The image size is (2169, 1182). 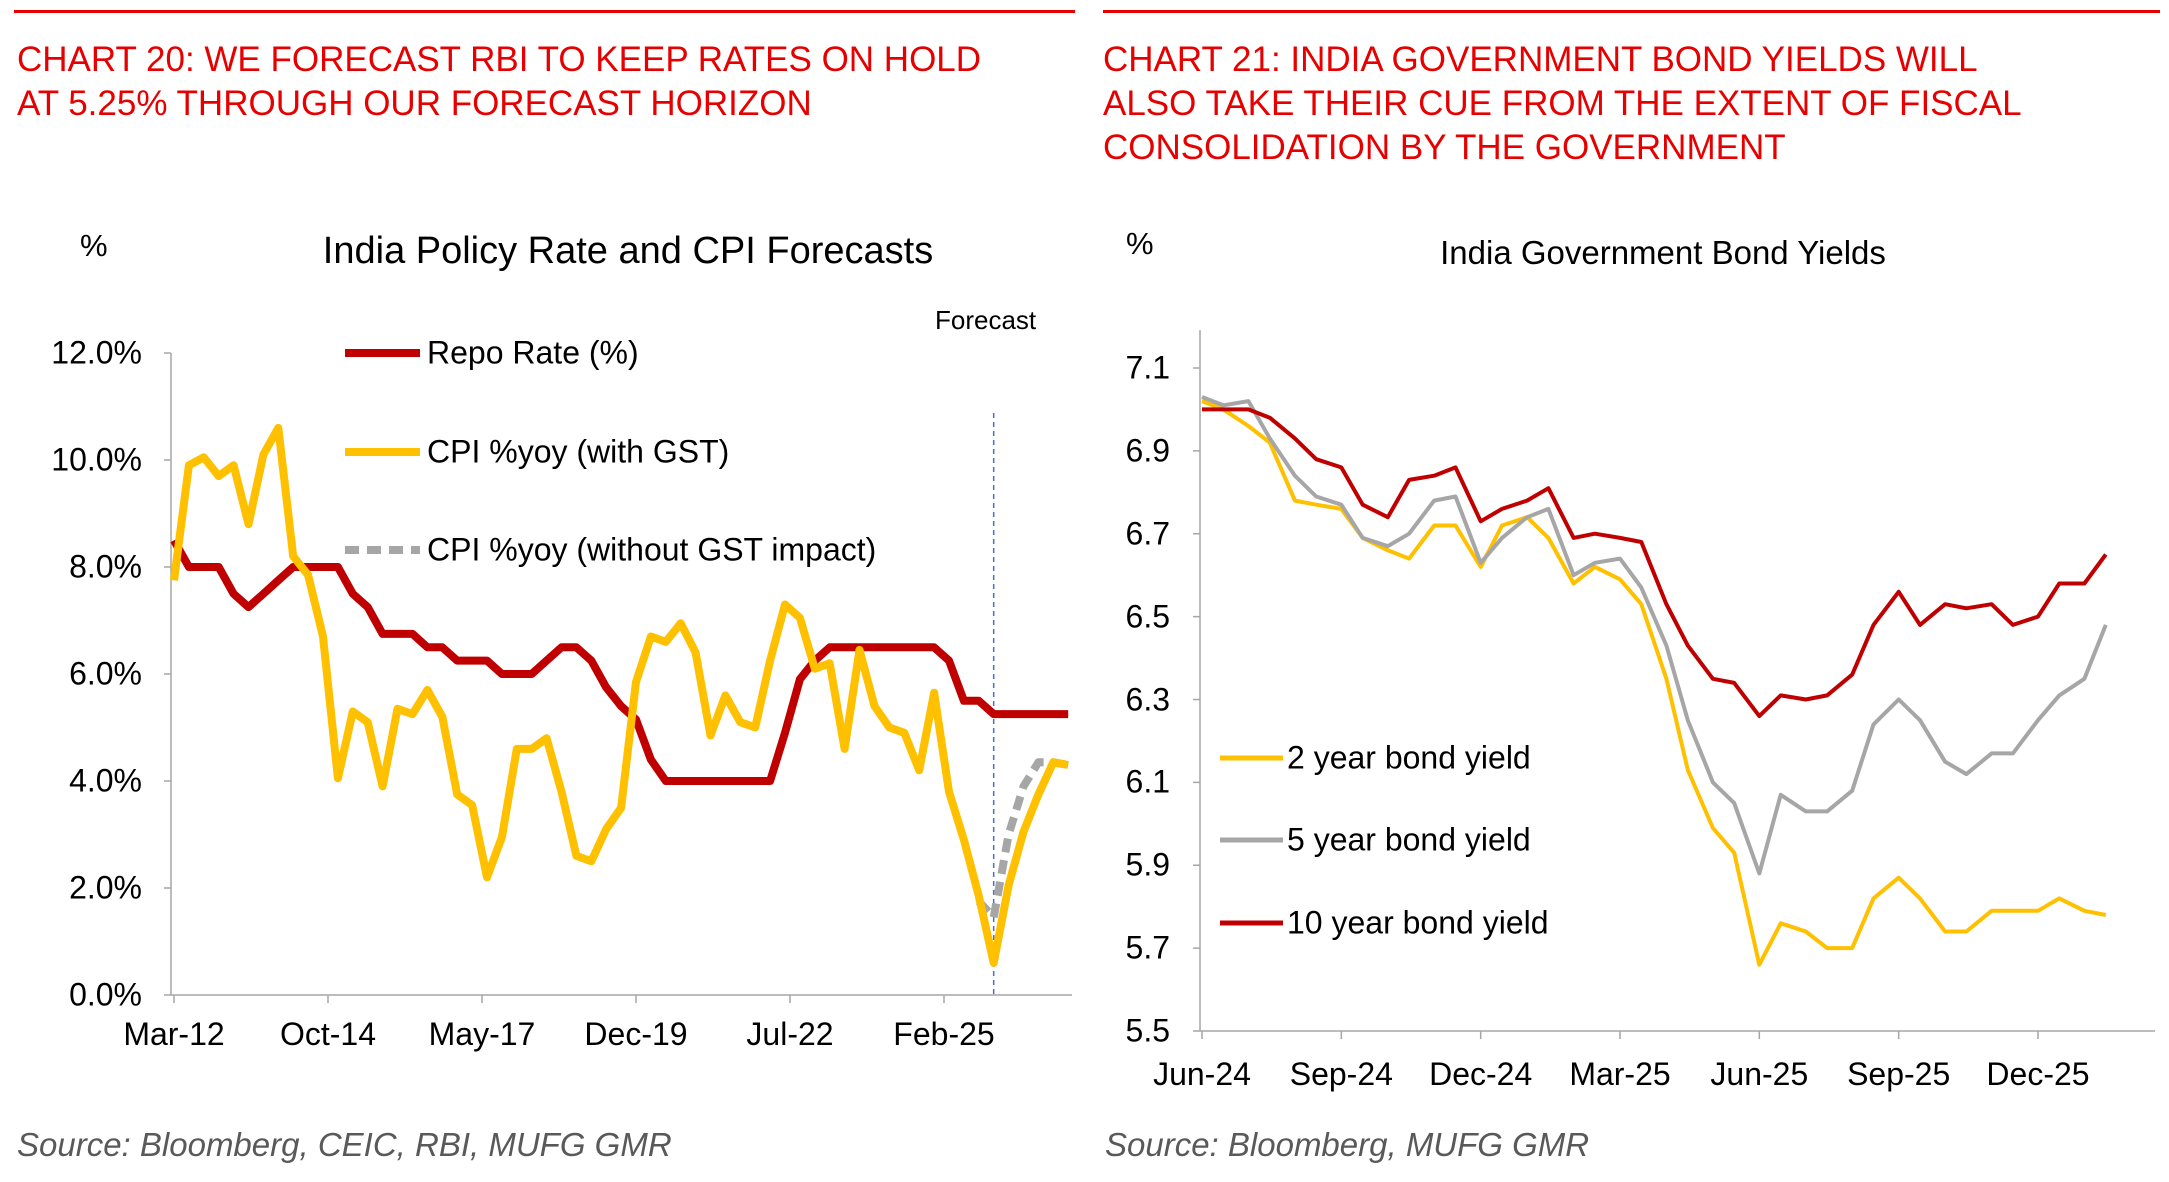 I want to click on right-y-tick-label: 6.9, so click(x=1147, y=450).